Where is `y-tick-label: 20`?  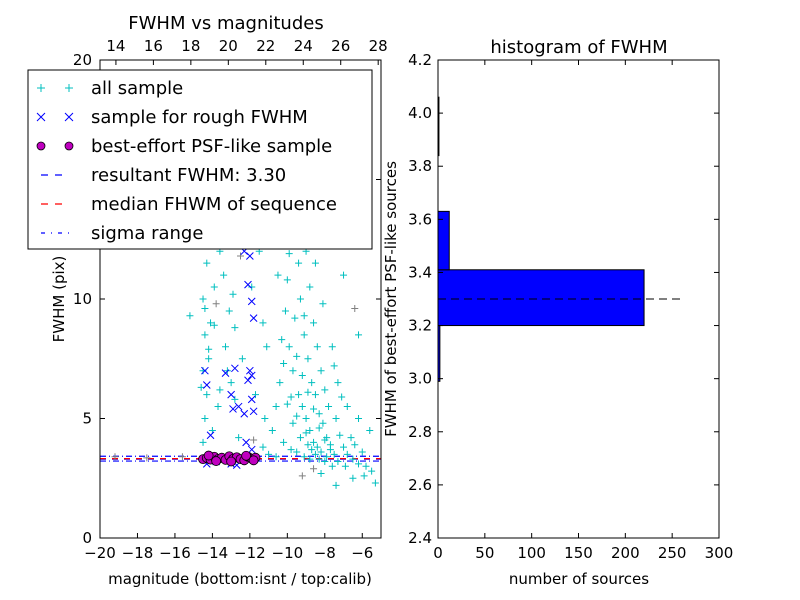 y-tick-label: 20 is located at coordinates (82, 60).